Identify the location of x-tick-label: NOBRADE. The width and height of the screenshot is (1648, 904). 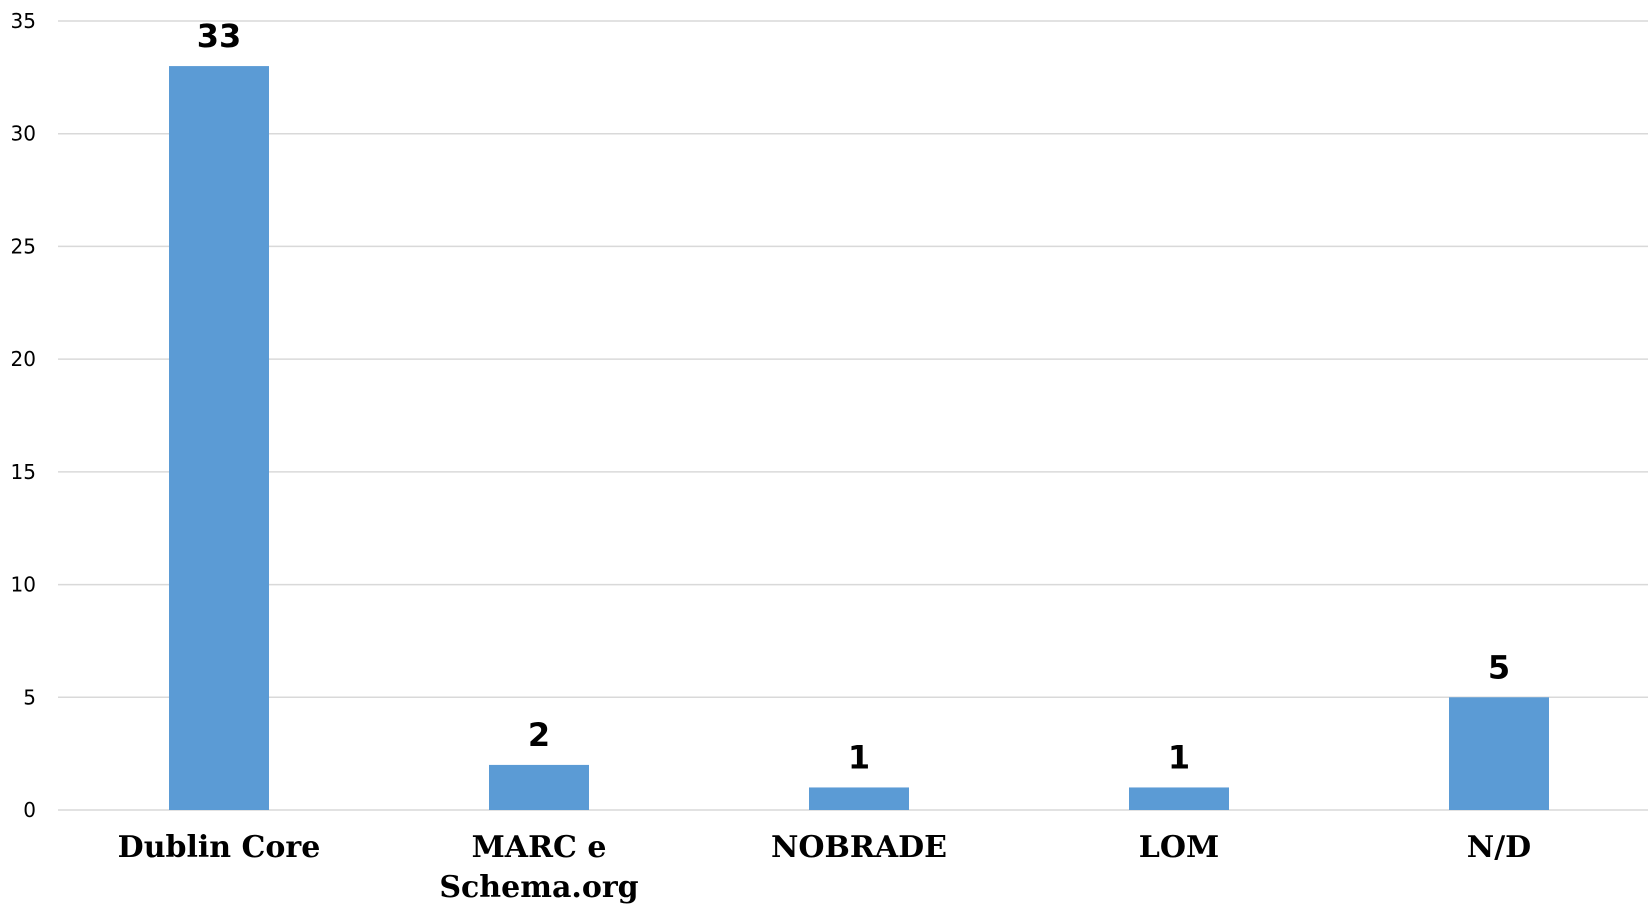
(859, 847).